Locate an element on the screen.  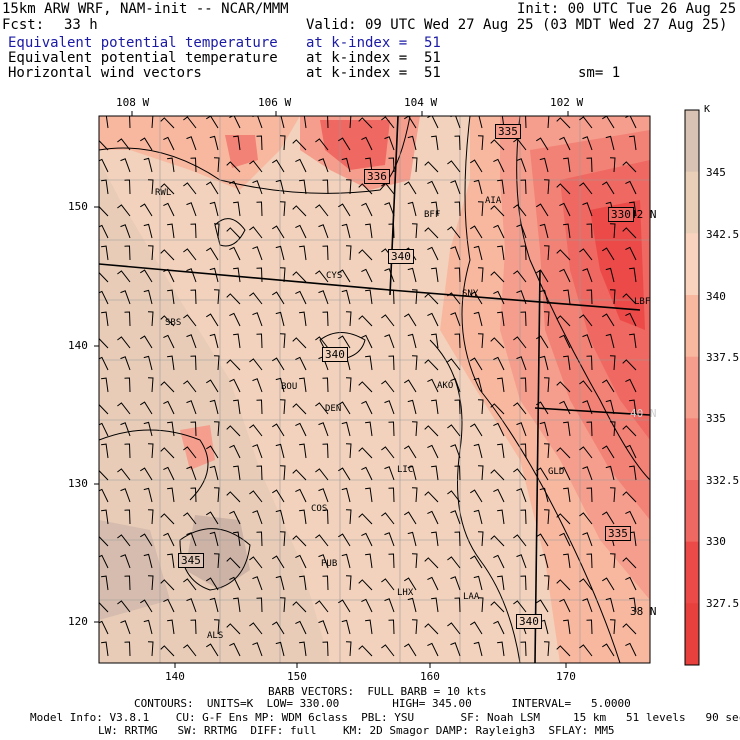
colorbar-label: 332.5 is located at coordinates (723, 480).